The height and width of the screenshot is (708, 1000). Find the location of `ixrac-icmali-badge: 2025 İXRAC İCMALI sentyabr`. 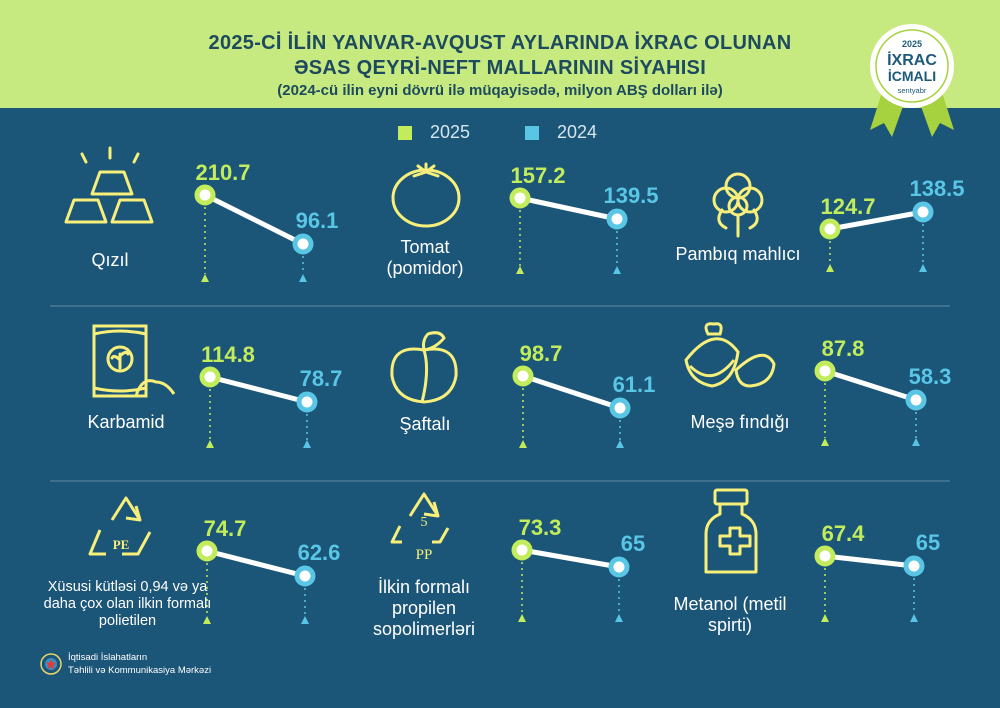

ixrac-icmali-badge: 2025 İXRAC İCMALI sentyabr is located at coordinates (912, 80).